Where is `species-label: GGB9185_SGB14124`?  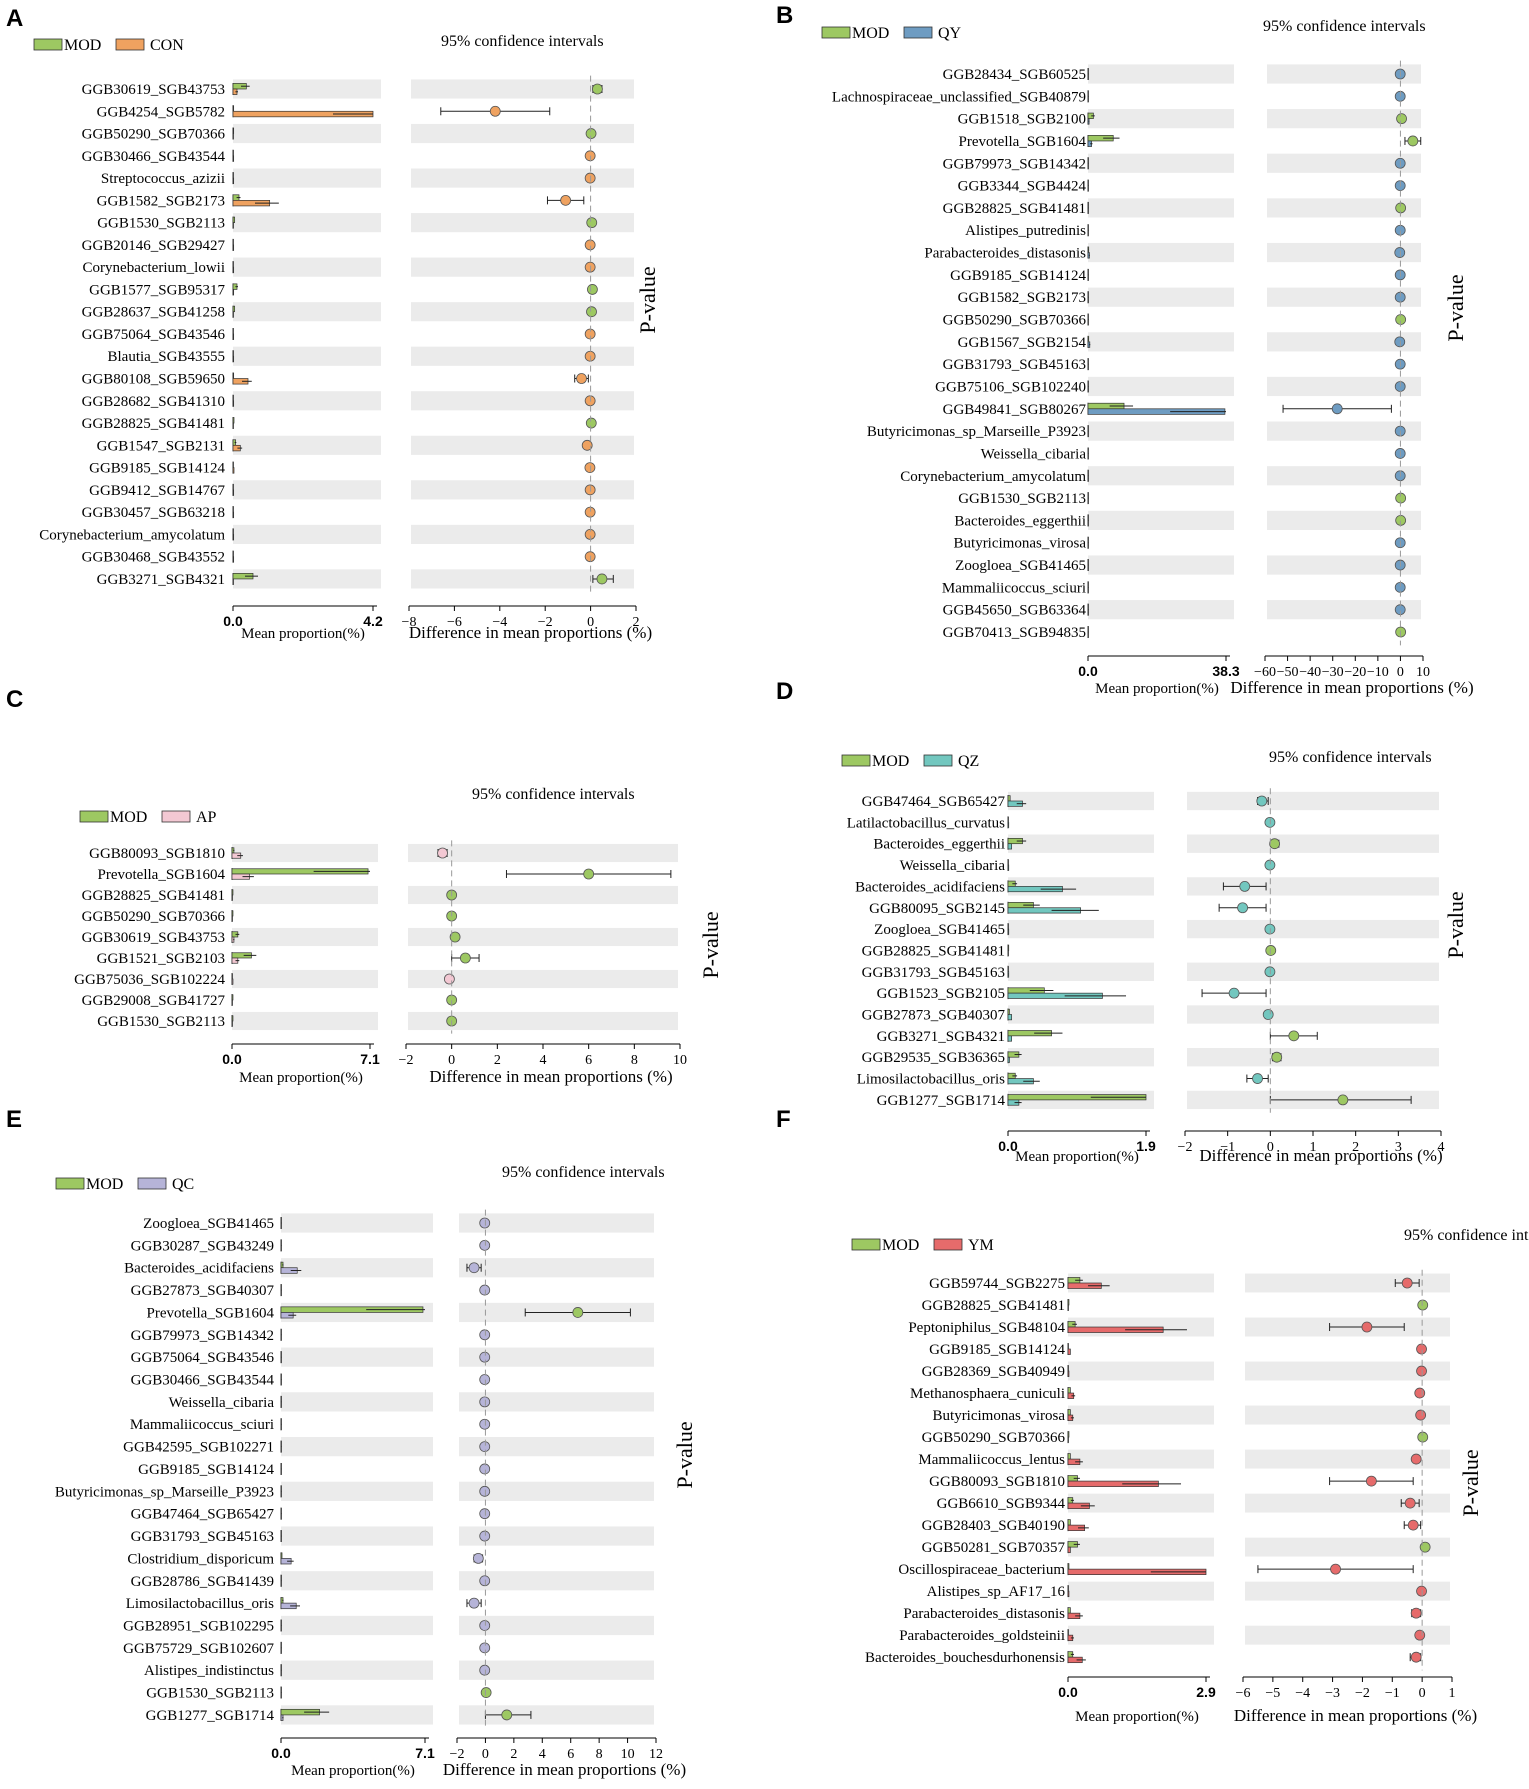
species-label: GGB9185_SGB14124 is located at coordinates (206, 1470).